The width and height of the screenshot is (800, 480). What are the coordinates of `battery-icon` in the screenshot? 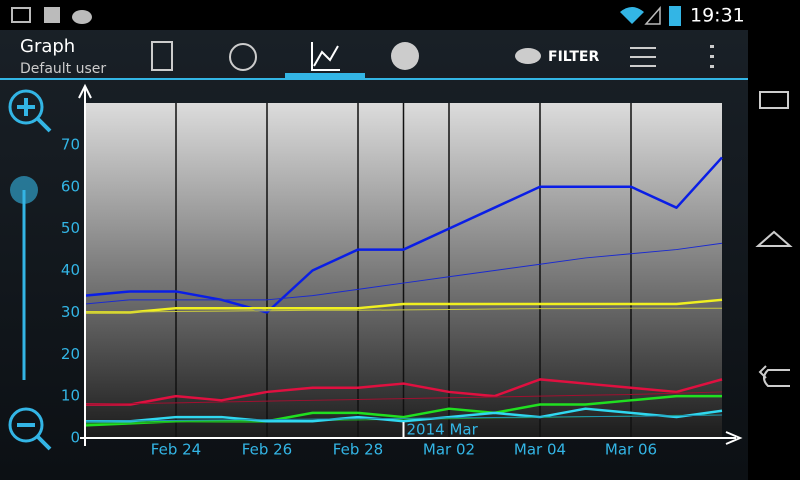 It's located at (675, 16).